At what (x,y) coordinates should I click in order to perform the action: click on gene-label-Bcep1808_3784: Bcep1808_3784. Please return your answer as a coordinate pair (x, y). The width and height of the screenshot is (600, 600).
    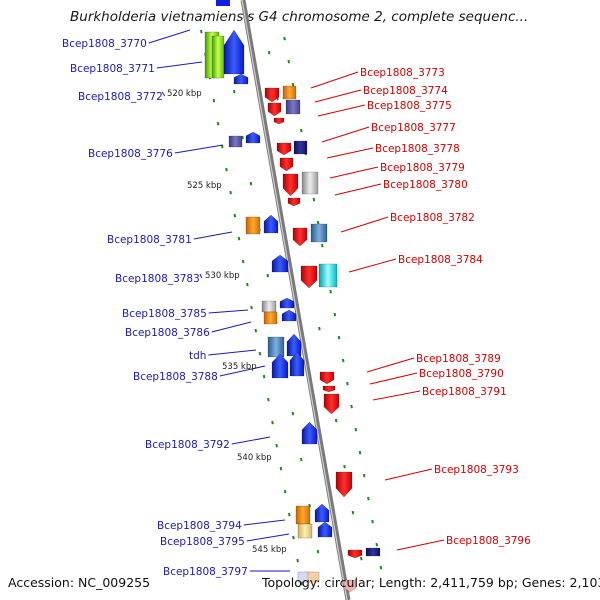
    Looking at the image, I should click on (440, 260).